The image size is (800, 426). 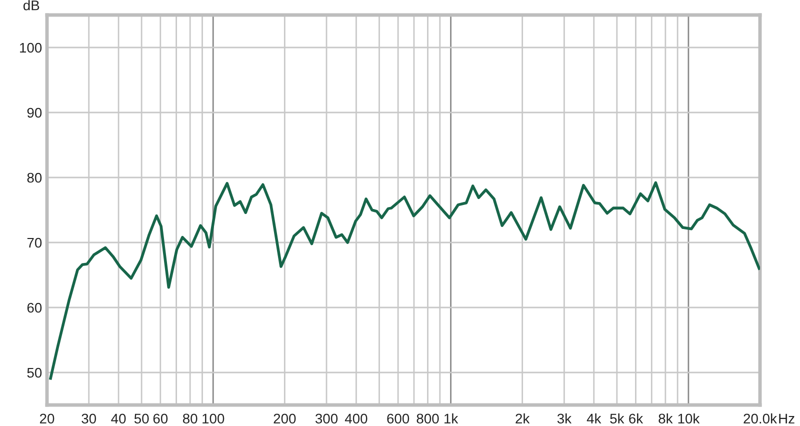 What do you see at coordinates (31, 47) in the screenshot?
I see `y-tick-label: 100` at bounding box center [31, 47].